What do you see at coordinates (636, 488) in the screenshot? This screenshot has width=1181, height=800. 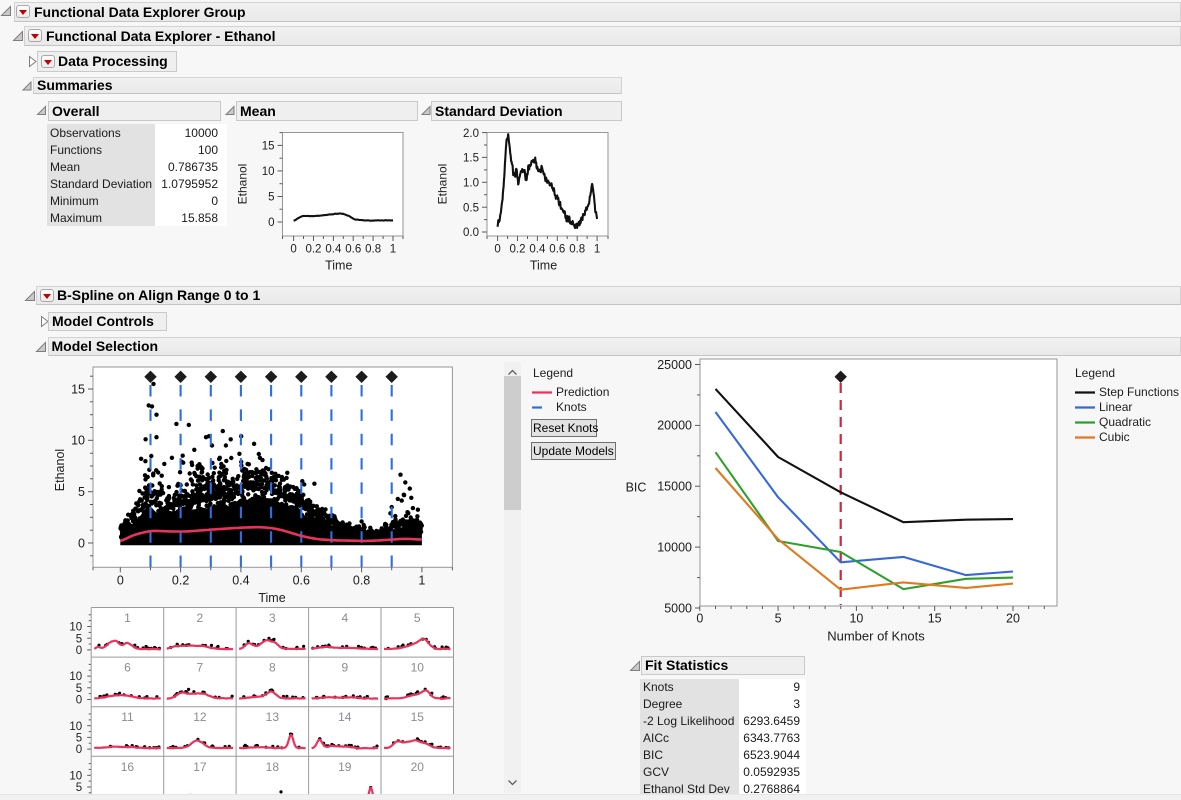 I see `svg-text: BIC` at bounding box center [636, 488].